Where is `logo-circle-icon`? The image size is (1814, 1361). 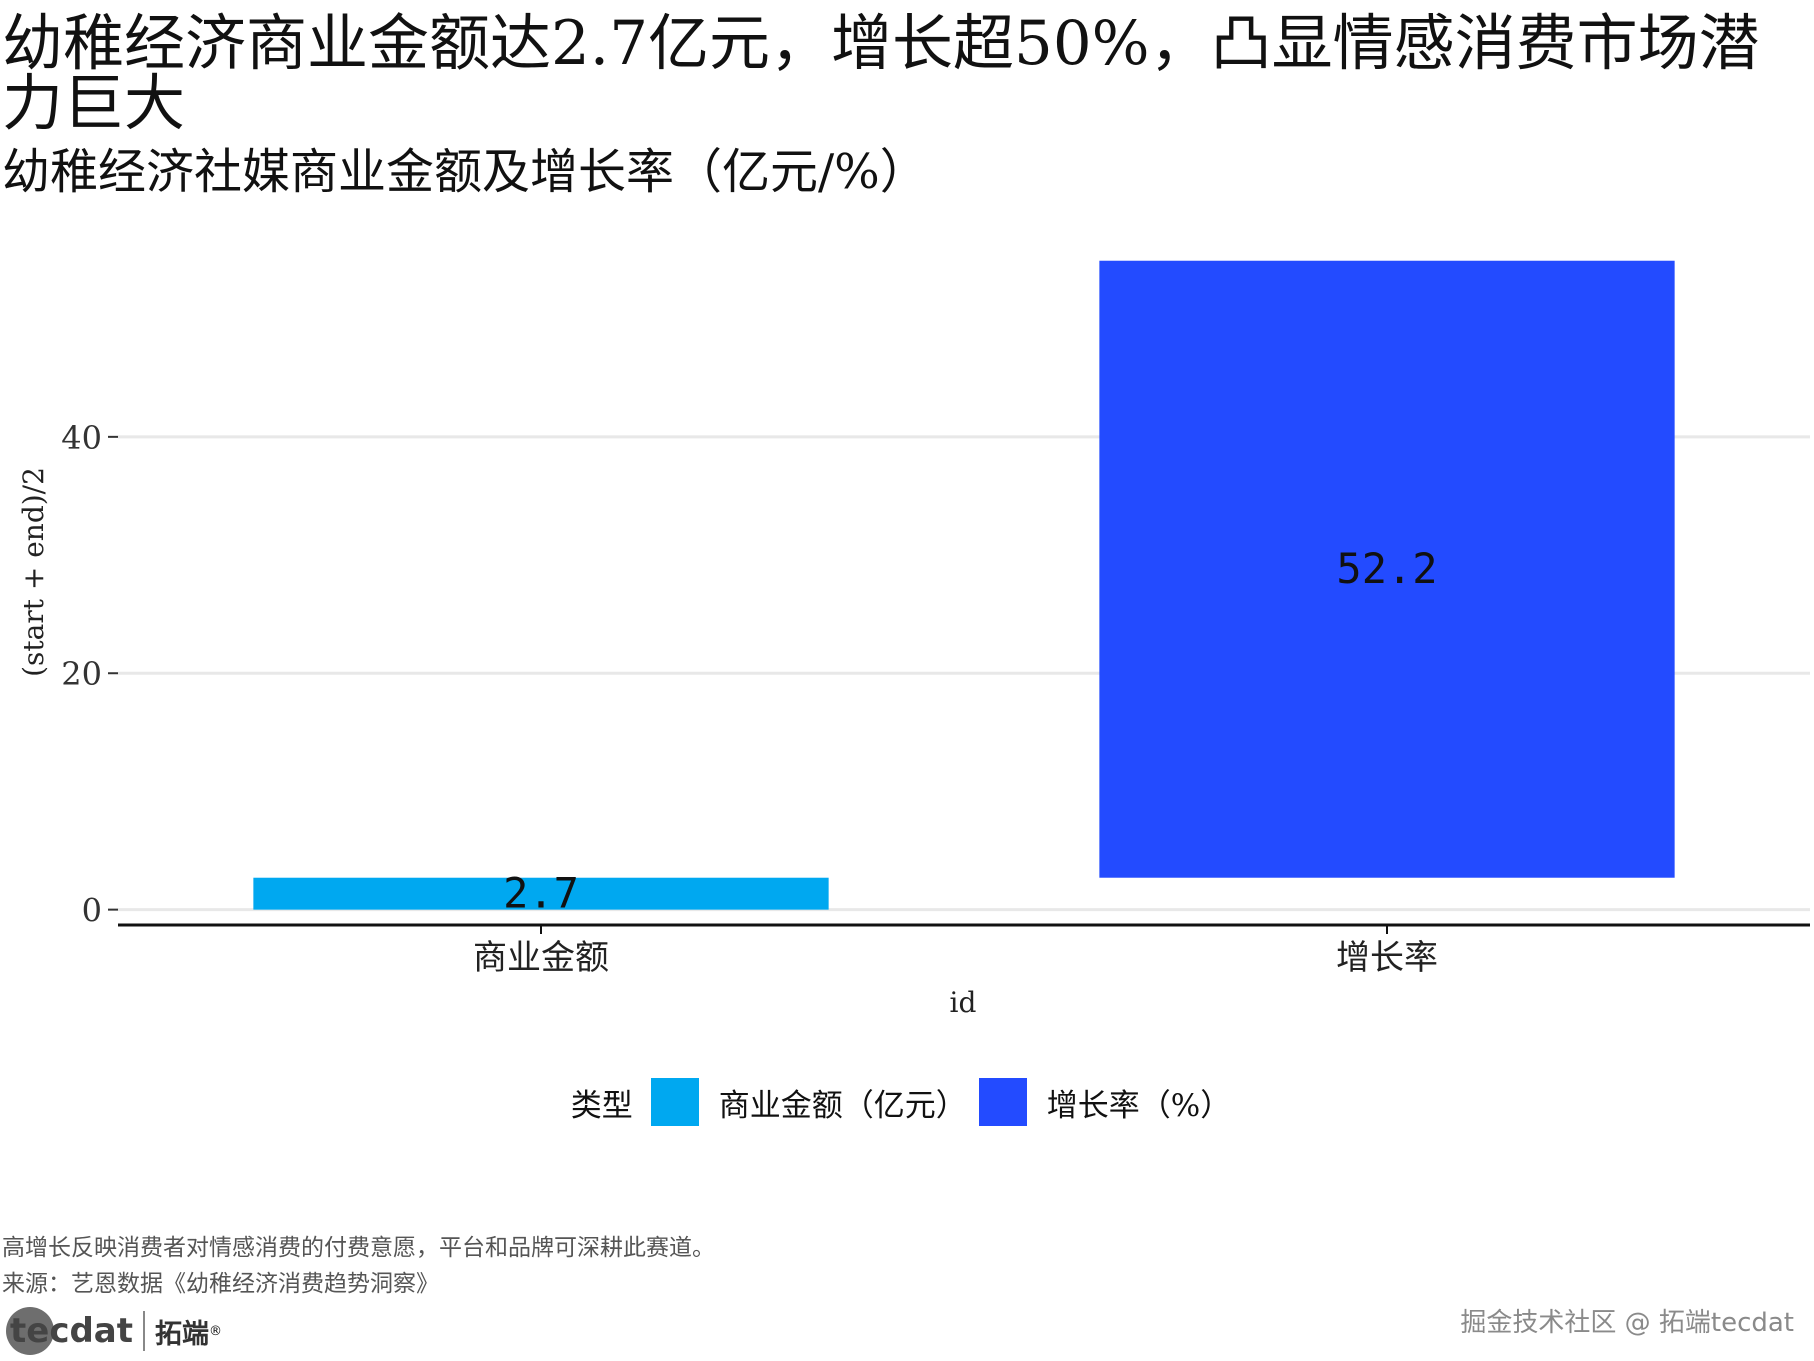 logo-circle-icon is located at coordinates (30, 1331).